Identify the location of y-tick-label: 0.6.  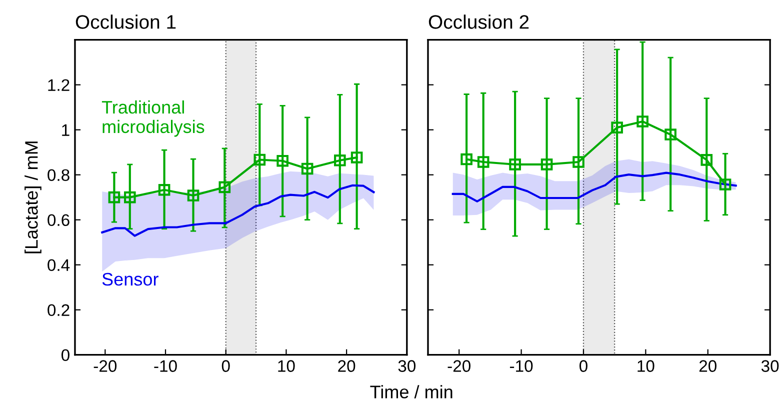
(59, 220).